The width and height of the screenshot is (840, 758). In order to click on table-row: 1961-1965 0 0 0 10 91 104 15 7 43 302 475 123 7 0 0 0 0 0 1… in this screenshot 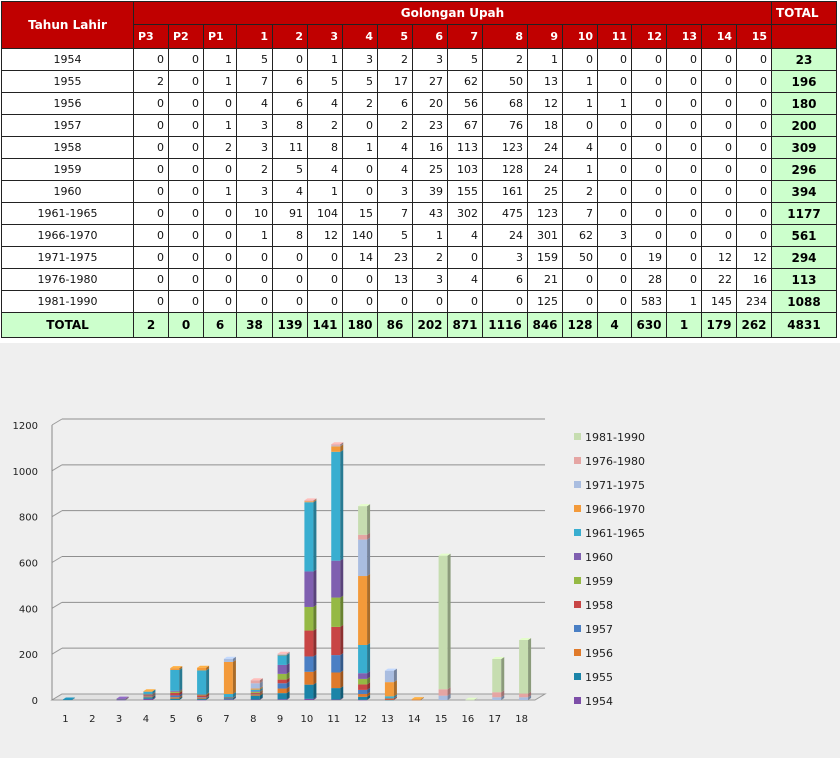, I will do `click(419, 213)`.